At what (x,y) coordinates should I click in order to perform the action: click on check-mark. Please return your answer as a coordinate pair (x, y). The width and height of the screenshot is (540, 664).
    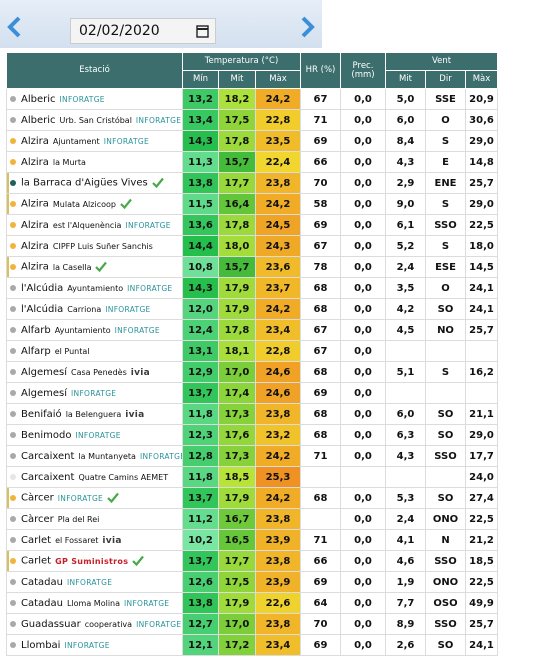
    Looking at the image, I should click on (113, 498).